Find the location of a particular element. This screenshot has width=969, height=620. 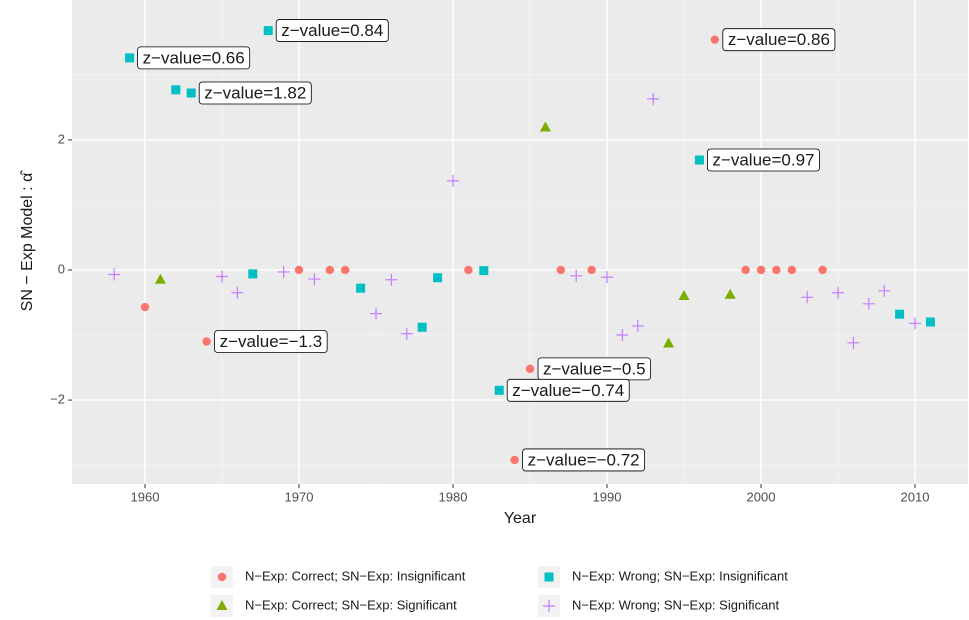

annotation: z−value=0.66 is located at coordinates (194, 58).